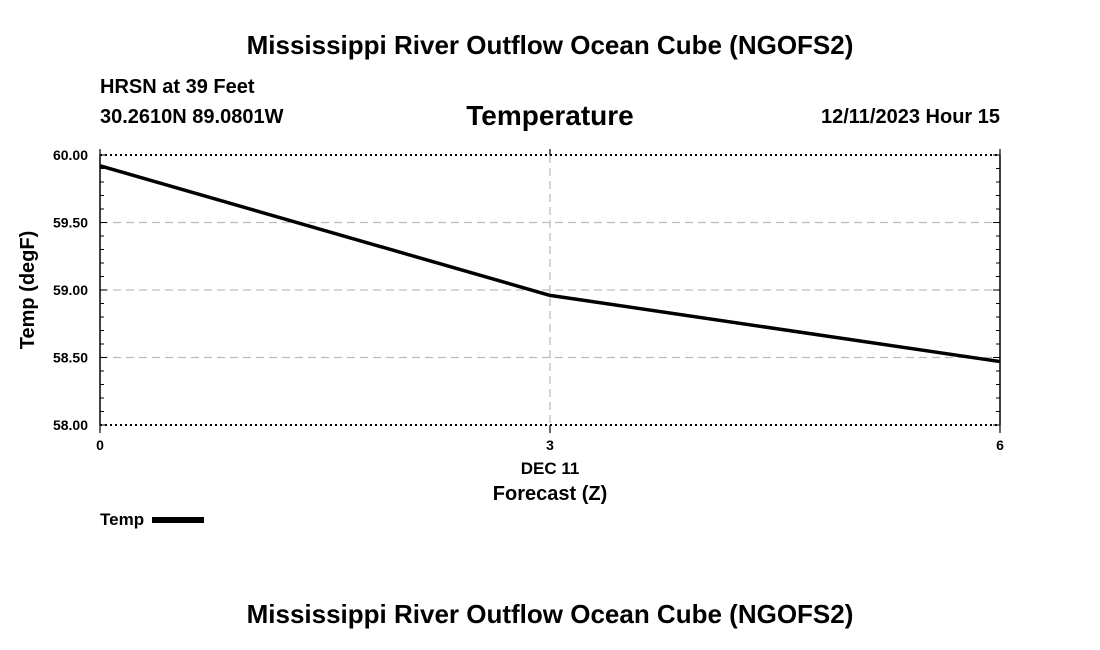 The image size is (1100, 650). I want to click on coordinates-label: 30.2610N 89.0801W, so click(192, 117).